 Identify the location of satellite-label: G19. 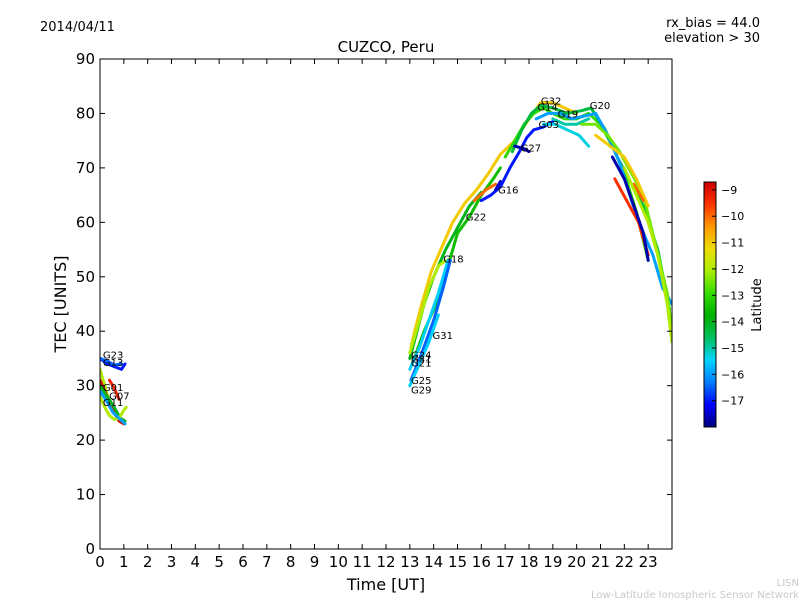
(568, 114).